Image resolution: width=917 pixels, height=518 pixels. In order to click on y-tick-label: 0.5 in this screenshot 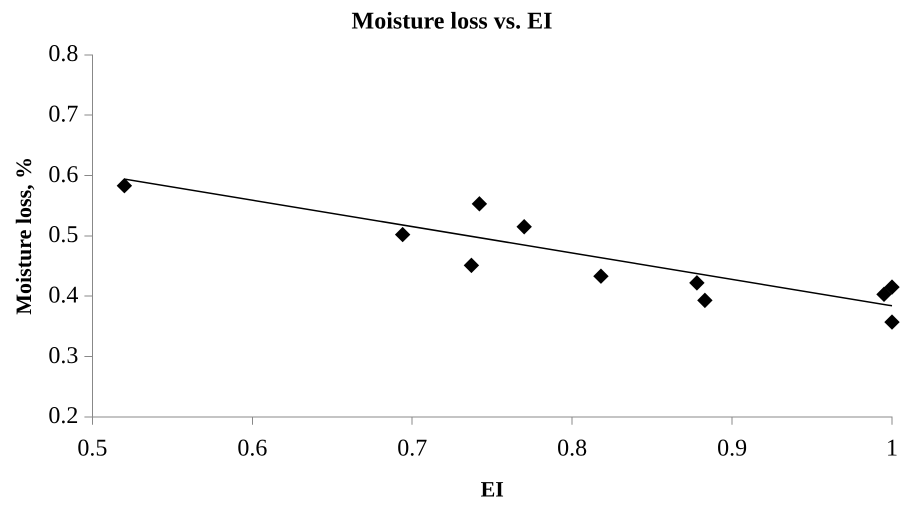, I will do `click(63, 235)`.